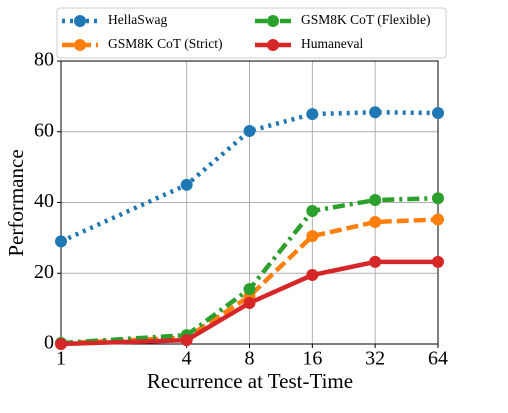 Image resolution: width=508 pixels, height=413 pixels. I want to click on legend-label: HellaSwag, so click(137, 19).